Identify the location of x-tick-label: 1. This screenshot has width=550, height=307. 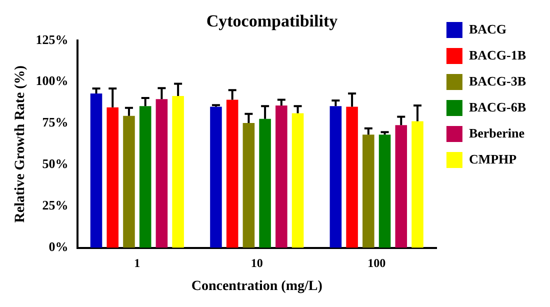
(137, 263).